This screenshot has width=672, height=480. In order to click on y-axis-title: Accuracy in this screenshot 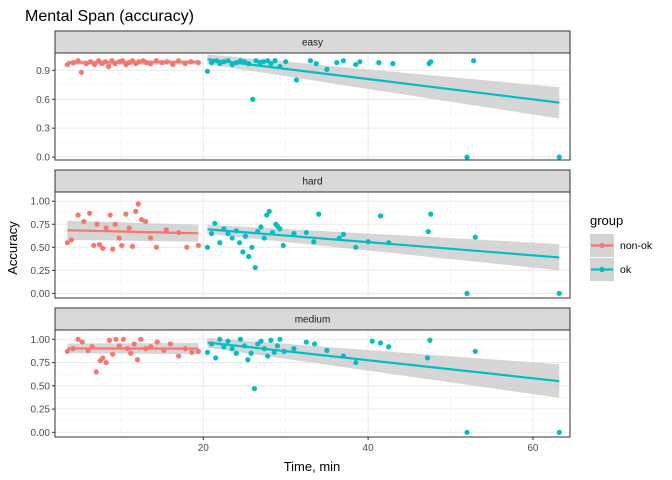, I will do `click(12, 248)`.